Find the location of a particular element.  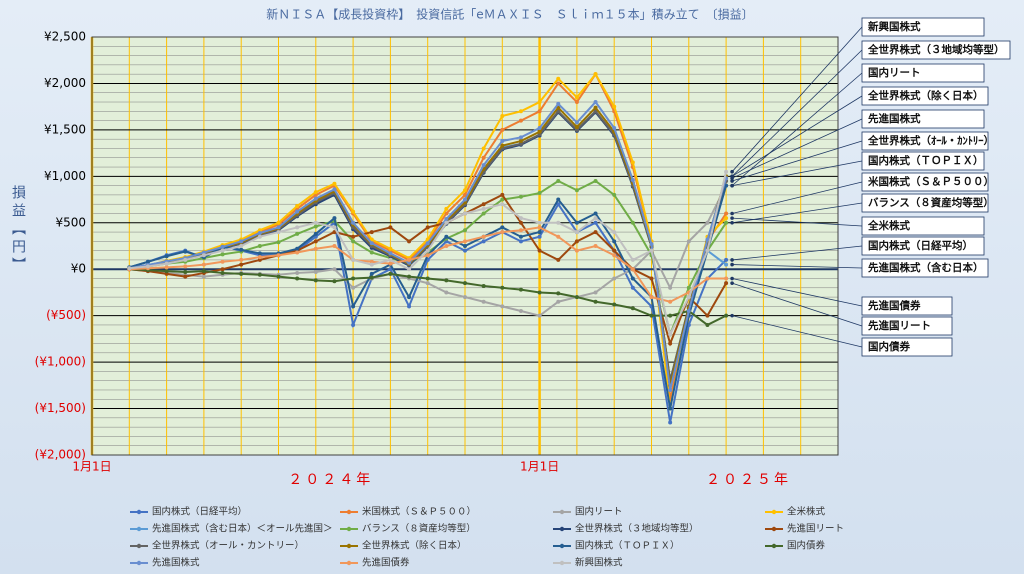

legend-label: 先進国債券 is located at coordinates (386, 563).